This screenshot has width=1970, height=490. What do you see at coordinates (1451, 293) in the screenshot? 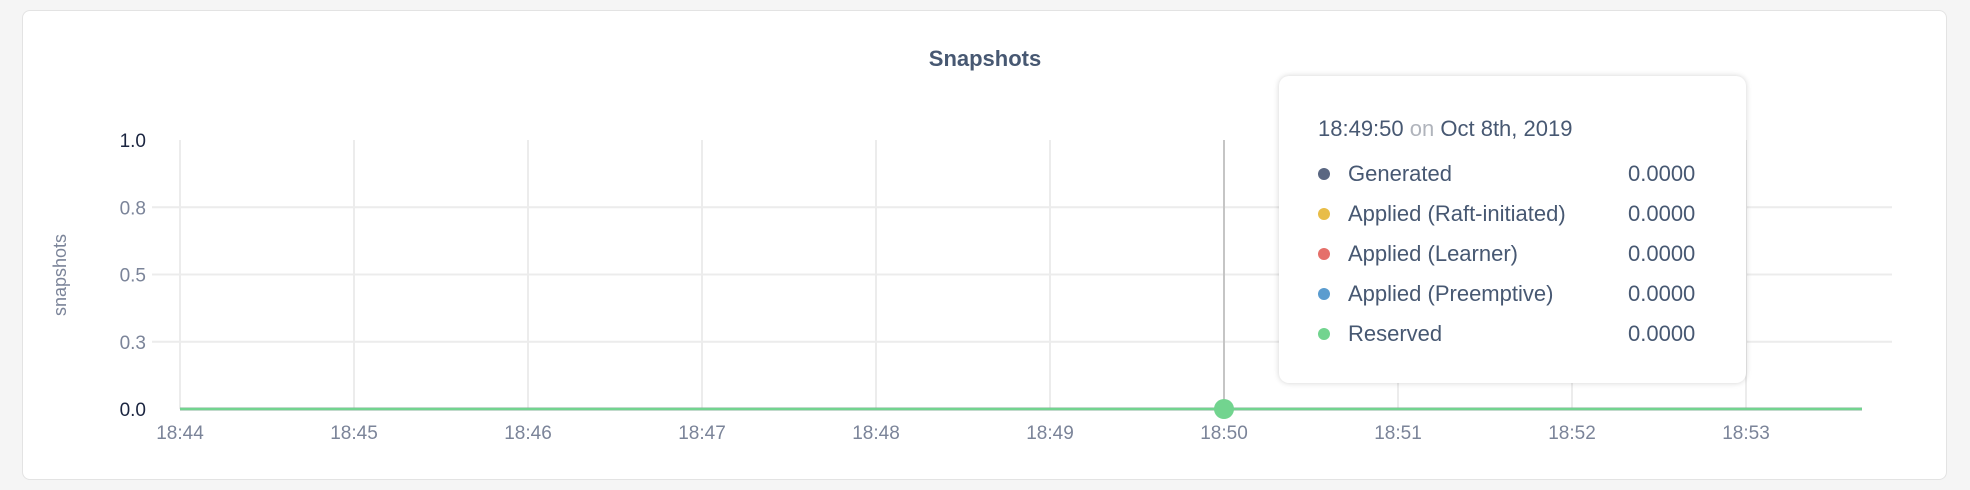
I see `tooltip-series-label: Applied (Preemptive)` at bounding box center [1451, 293].